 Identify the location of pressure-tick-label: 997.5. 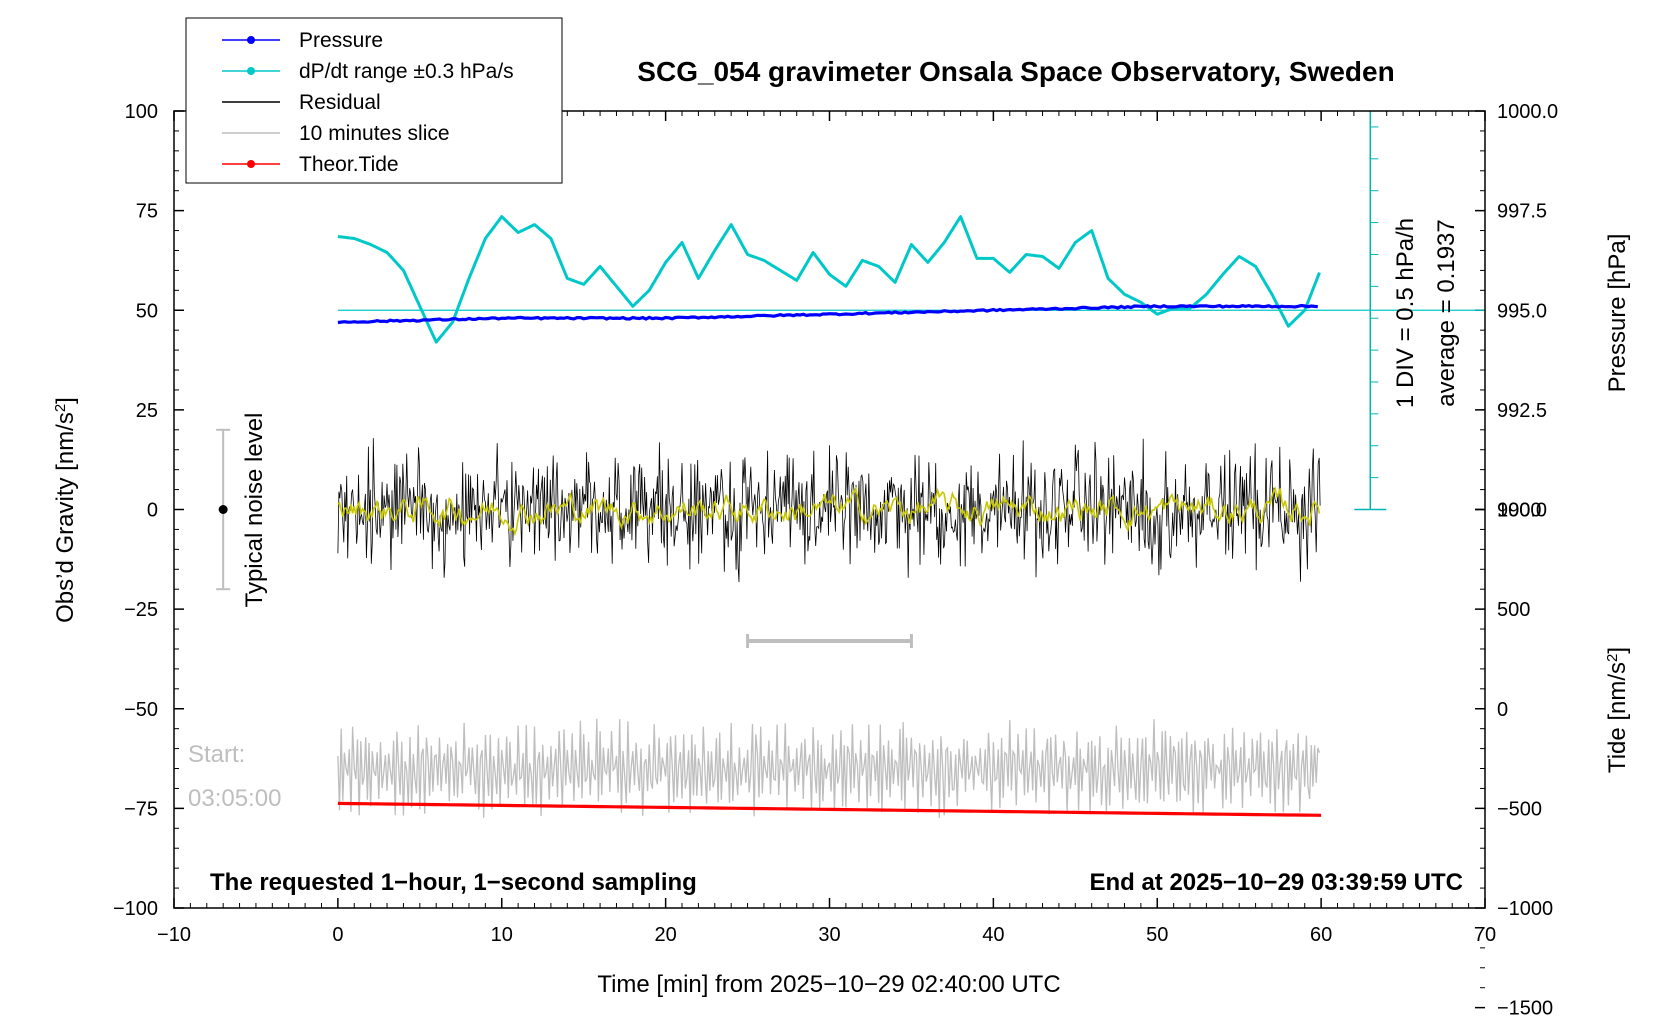
(1522, 212).